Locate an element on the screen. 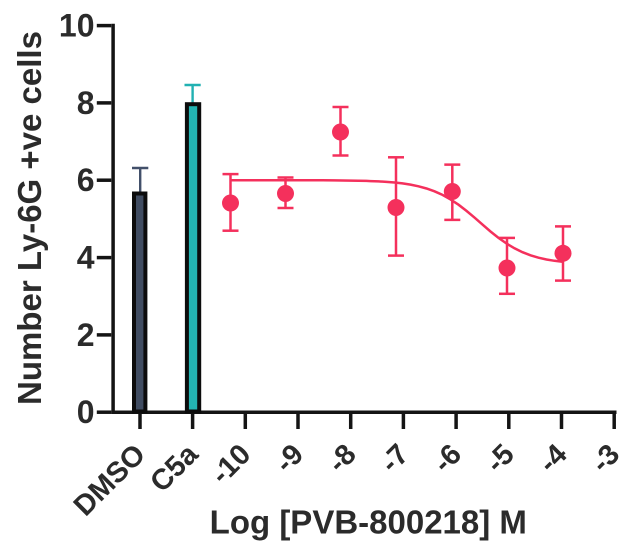  svg-text: DMSO is located at coordinates (110, 480).